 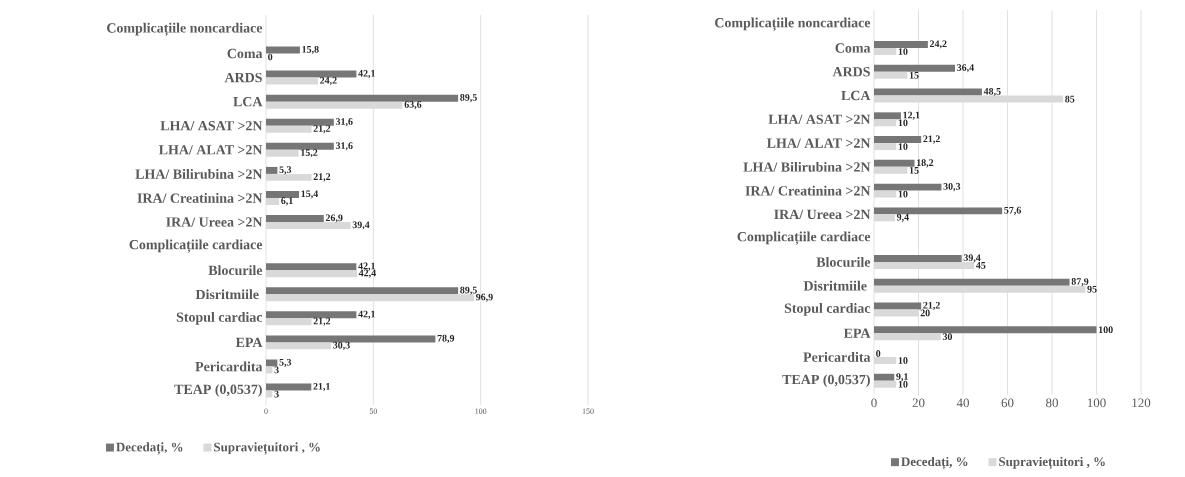 What do you see at coordinates (962, 403) in the screenshot?
I see `x-tick-label: 40` at bounding box center [962, 403].